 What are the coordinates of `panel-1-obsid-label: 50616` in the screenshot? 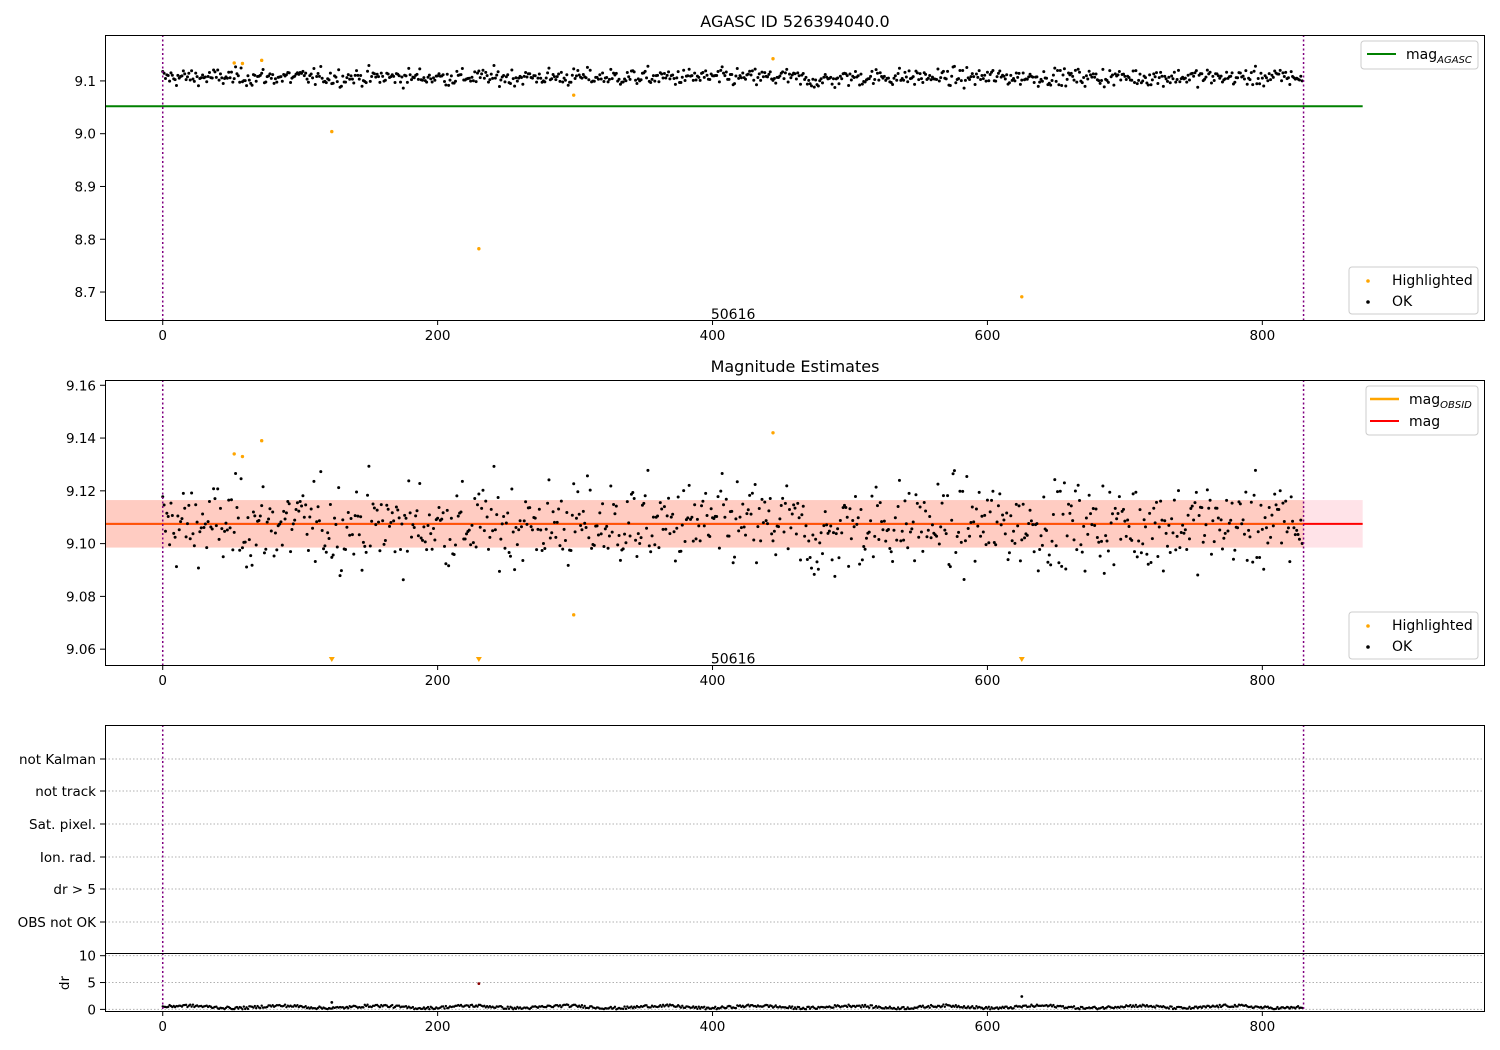 It's located at (733, 315).